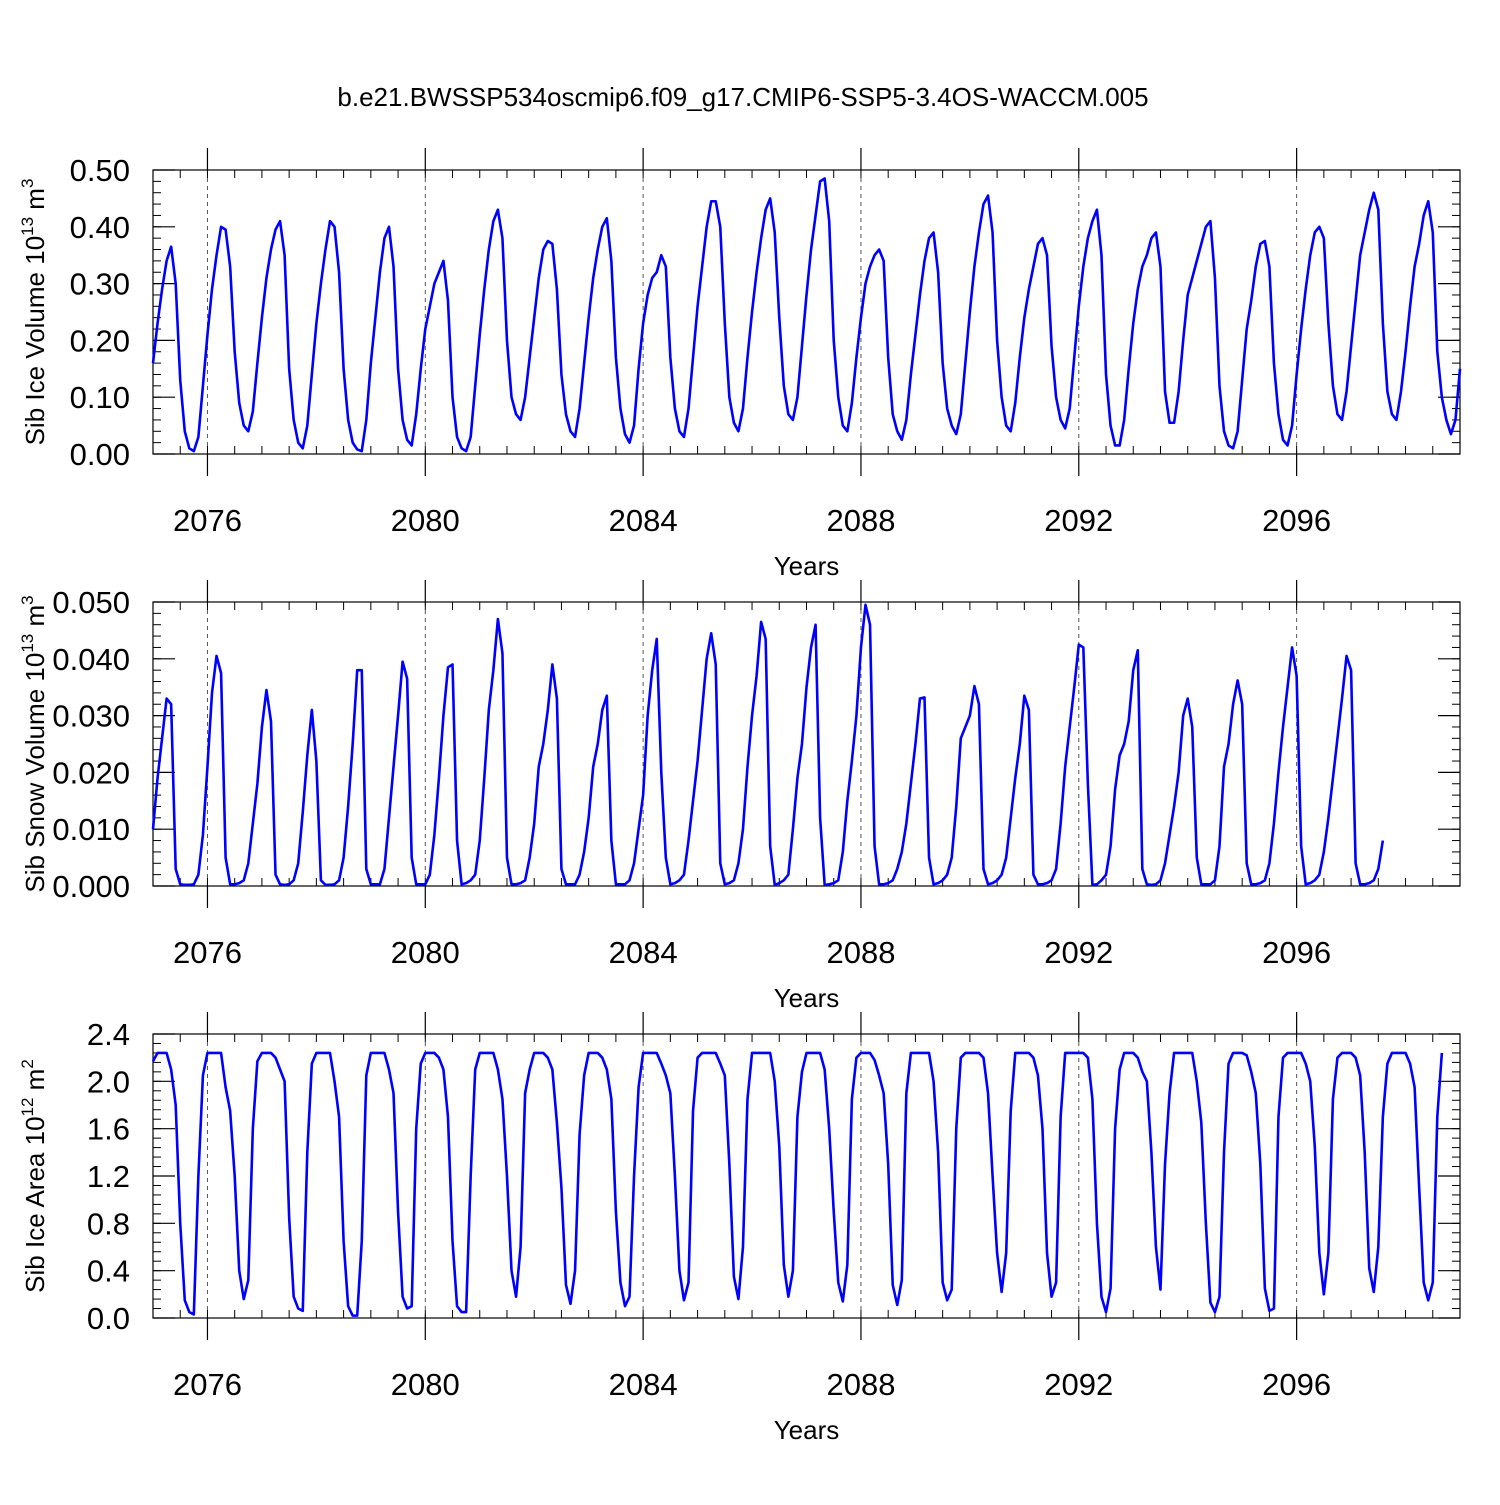  I want to click on y-axis-title: Sib Snow Volume 1013 m3, so click(34, 743).